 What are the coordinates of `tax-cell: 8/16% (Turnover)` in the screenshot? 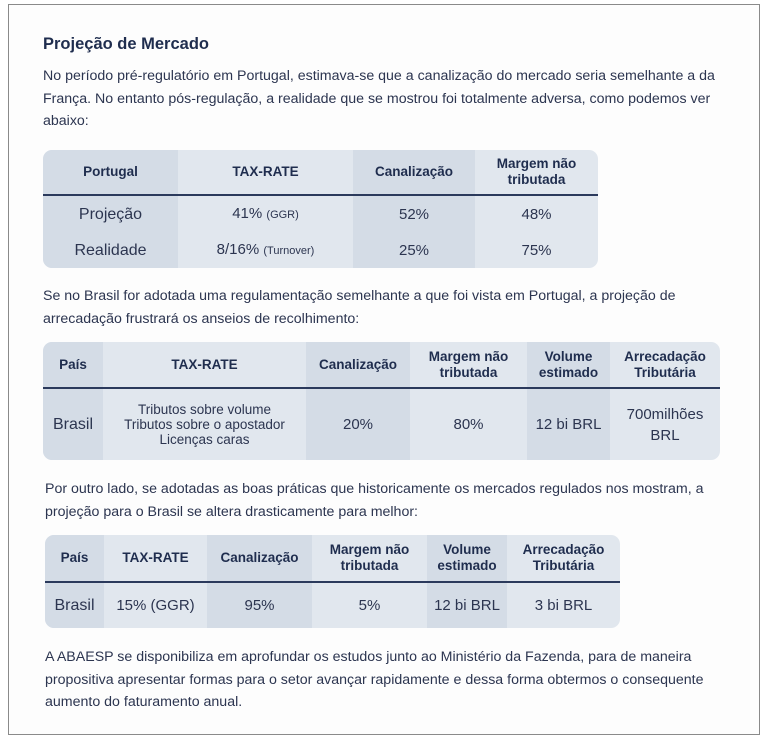 It's located at (265, 250).